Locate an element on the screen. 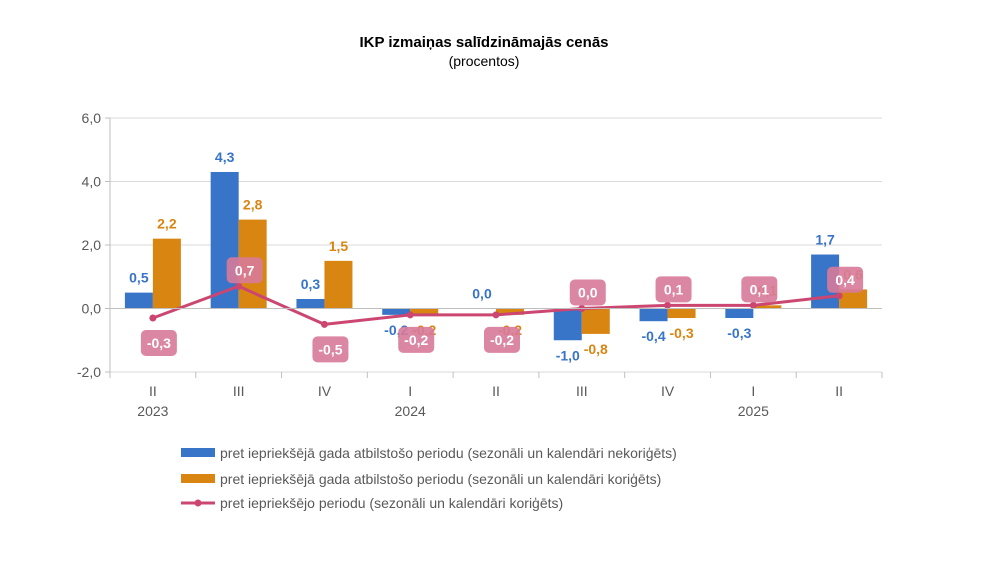 Image resolution: width=1000 pixels, height=567 pixels. line-data-label: 0,0 is located at coordinates (588, 293).